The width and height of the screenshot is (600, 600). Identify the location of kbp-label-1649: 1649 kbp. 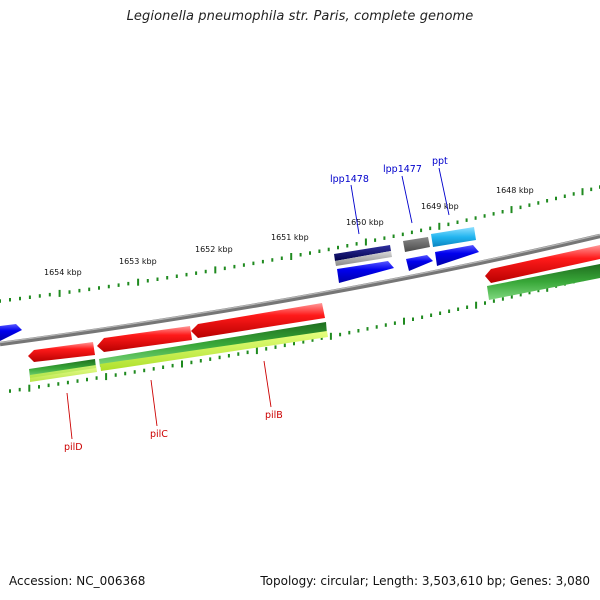
(440, 206).